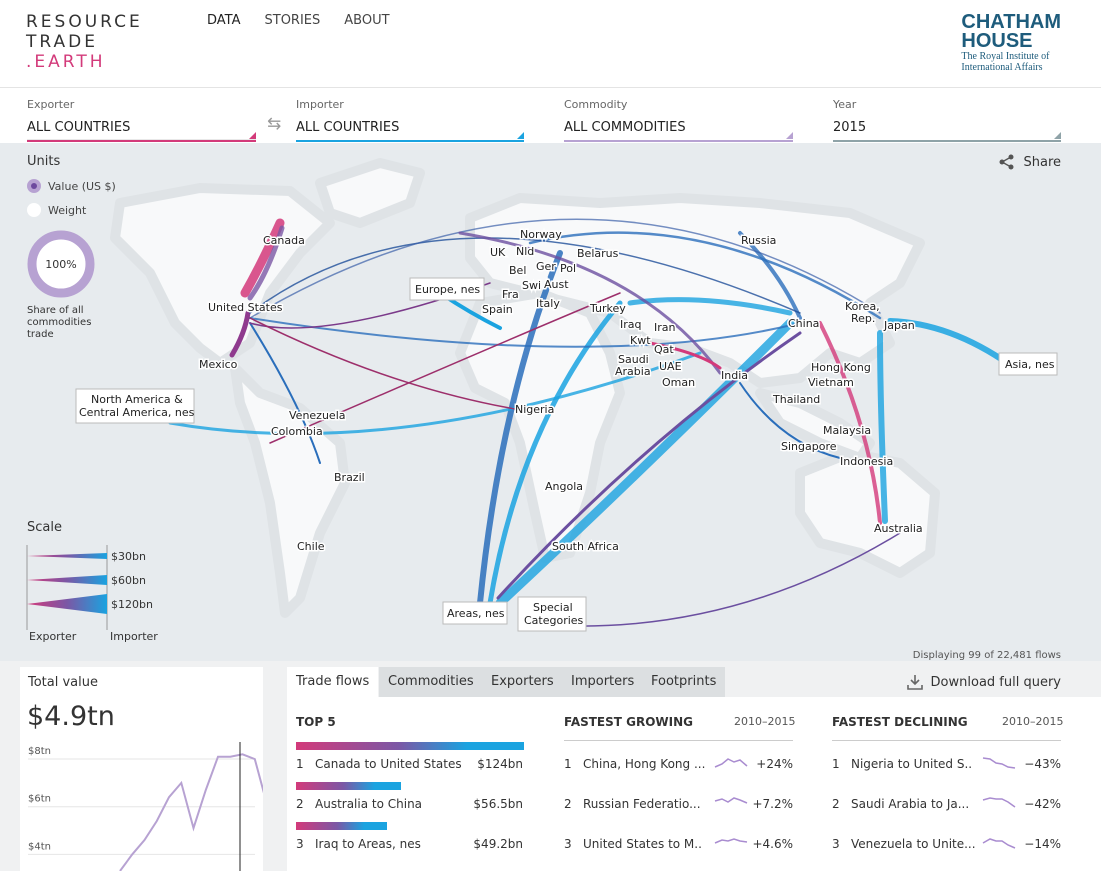 This screenshot has height=871, width=1101. I want to click on map-label: Belarus, so click(598, 253).